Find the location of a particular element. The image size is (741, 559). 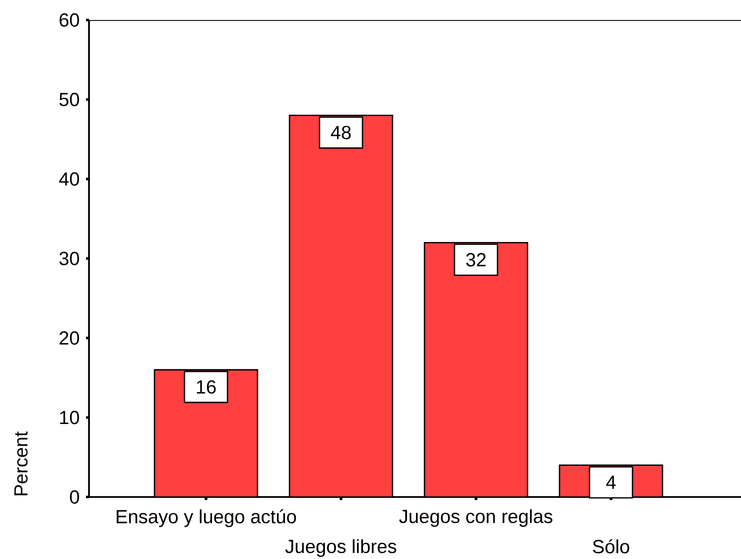

y-tick-label: 50 is located at coordinates (69, 99).